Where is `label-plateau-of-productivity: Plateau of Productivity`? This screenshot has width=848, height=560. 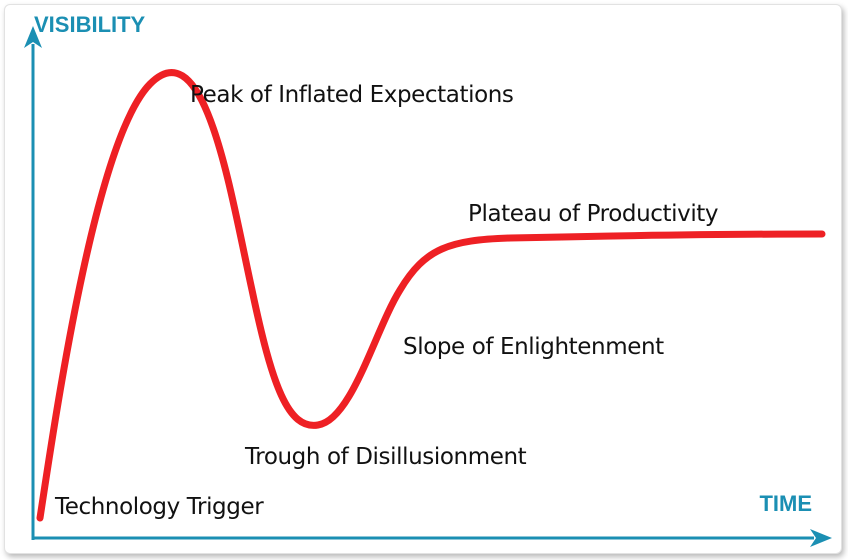 label-plateau-of-productivity: Plateau of Productivity is located at coordinates (593, 214).